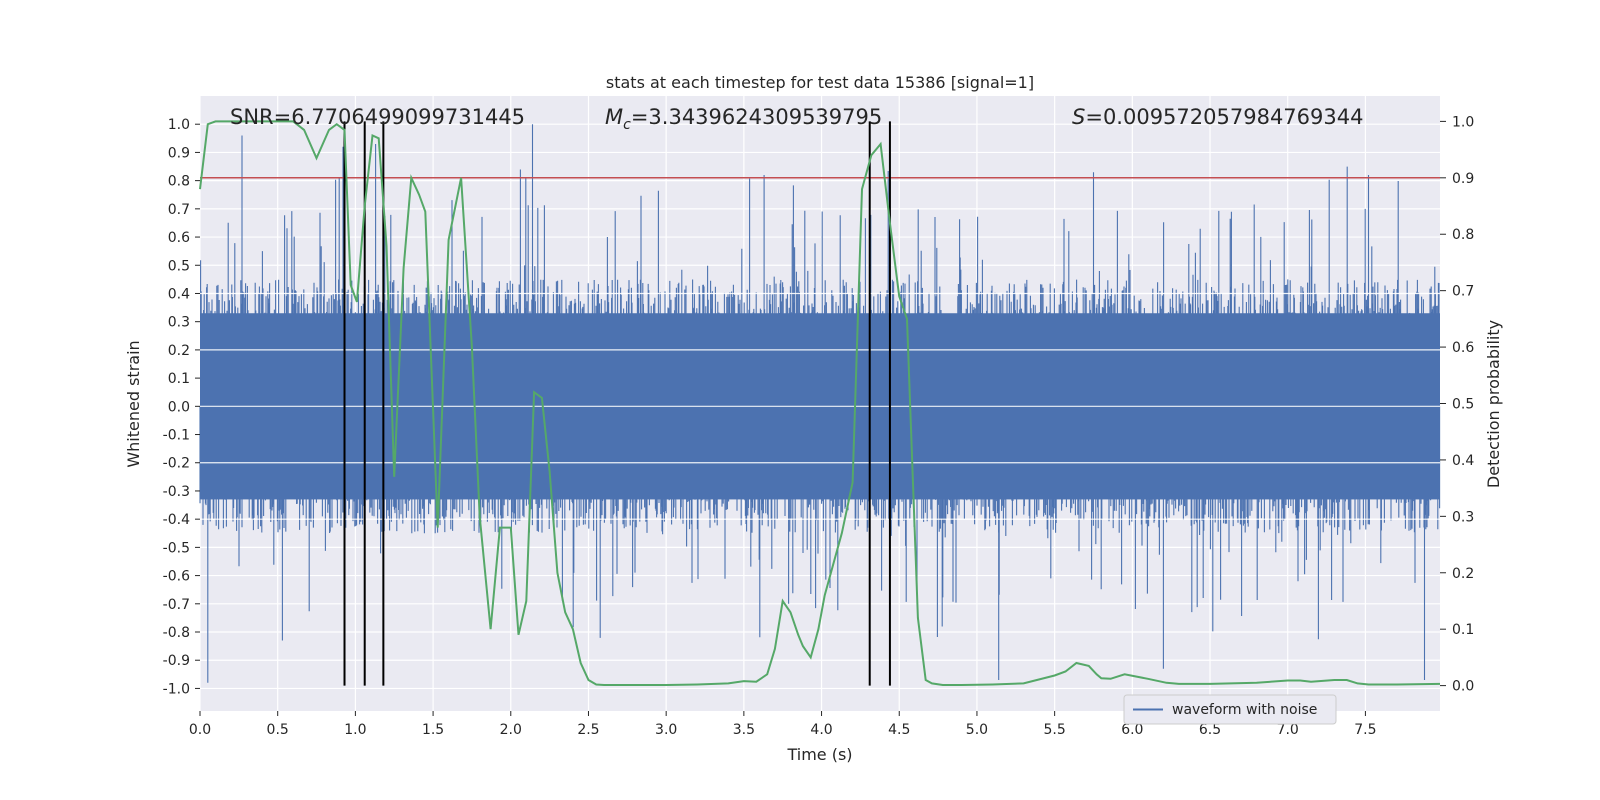  What do you see at coordinates (176, 661) in the screenshot?
I see `y-tick-label: -0.9` at bounding box center [176, 661].